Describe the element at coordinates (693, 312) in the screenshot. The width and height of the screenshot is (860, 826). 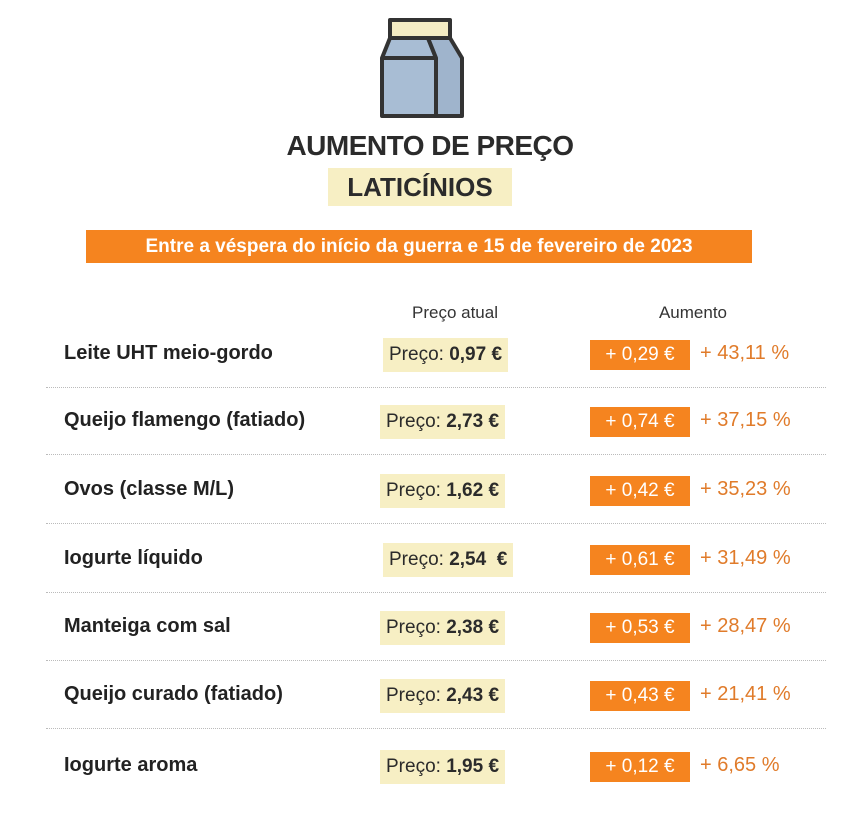
I see `column-header: Aumento` at that location.